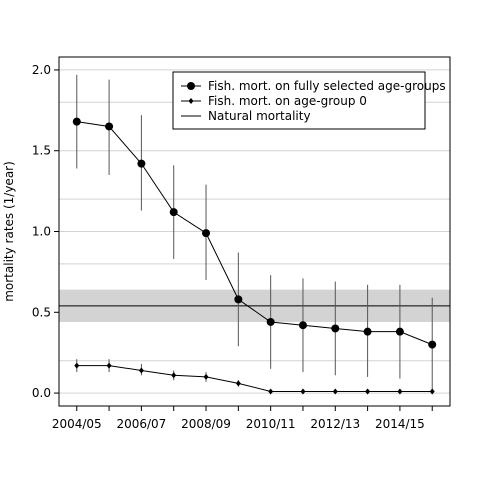  What do you see at coordinates (41, 312) in the screenshot?
I see `y-tick-label-1: 0.5` at bounding box center [41, 312].